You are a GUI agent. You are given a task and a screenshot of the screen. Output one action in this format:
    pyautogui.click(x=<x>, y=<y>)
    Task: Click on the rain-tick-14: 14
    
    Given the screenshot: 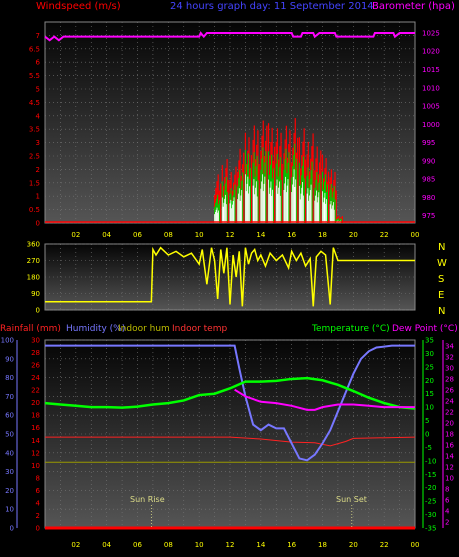 What is the action you would take?
    pyautogui.click(x=35, y=441)
    